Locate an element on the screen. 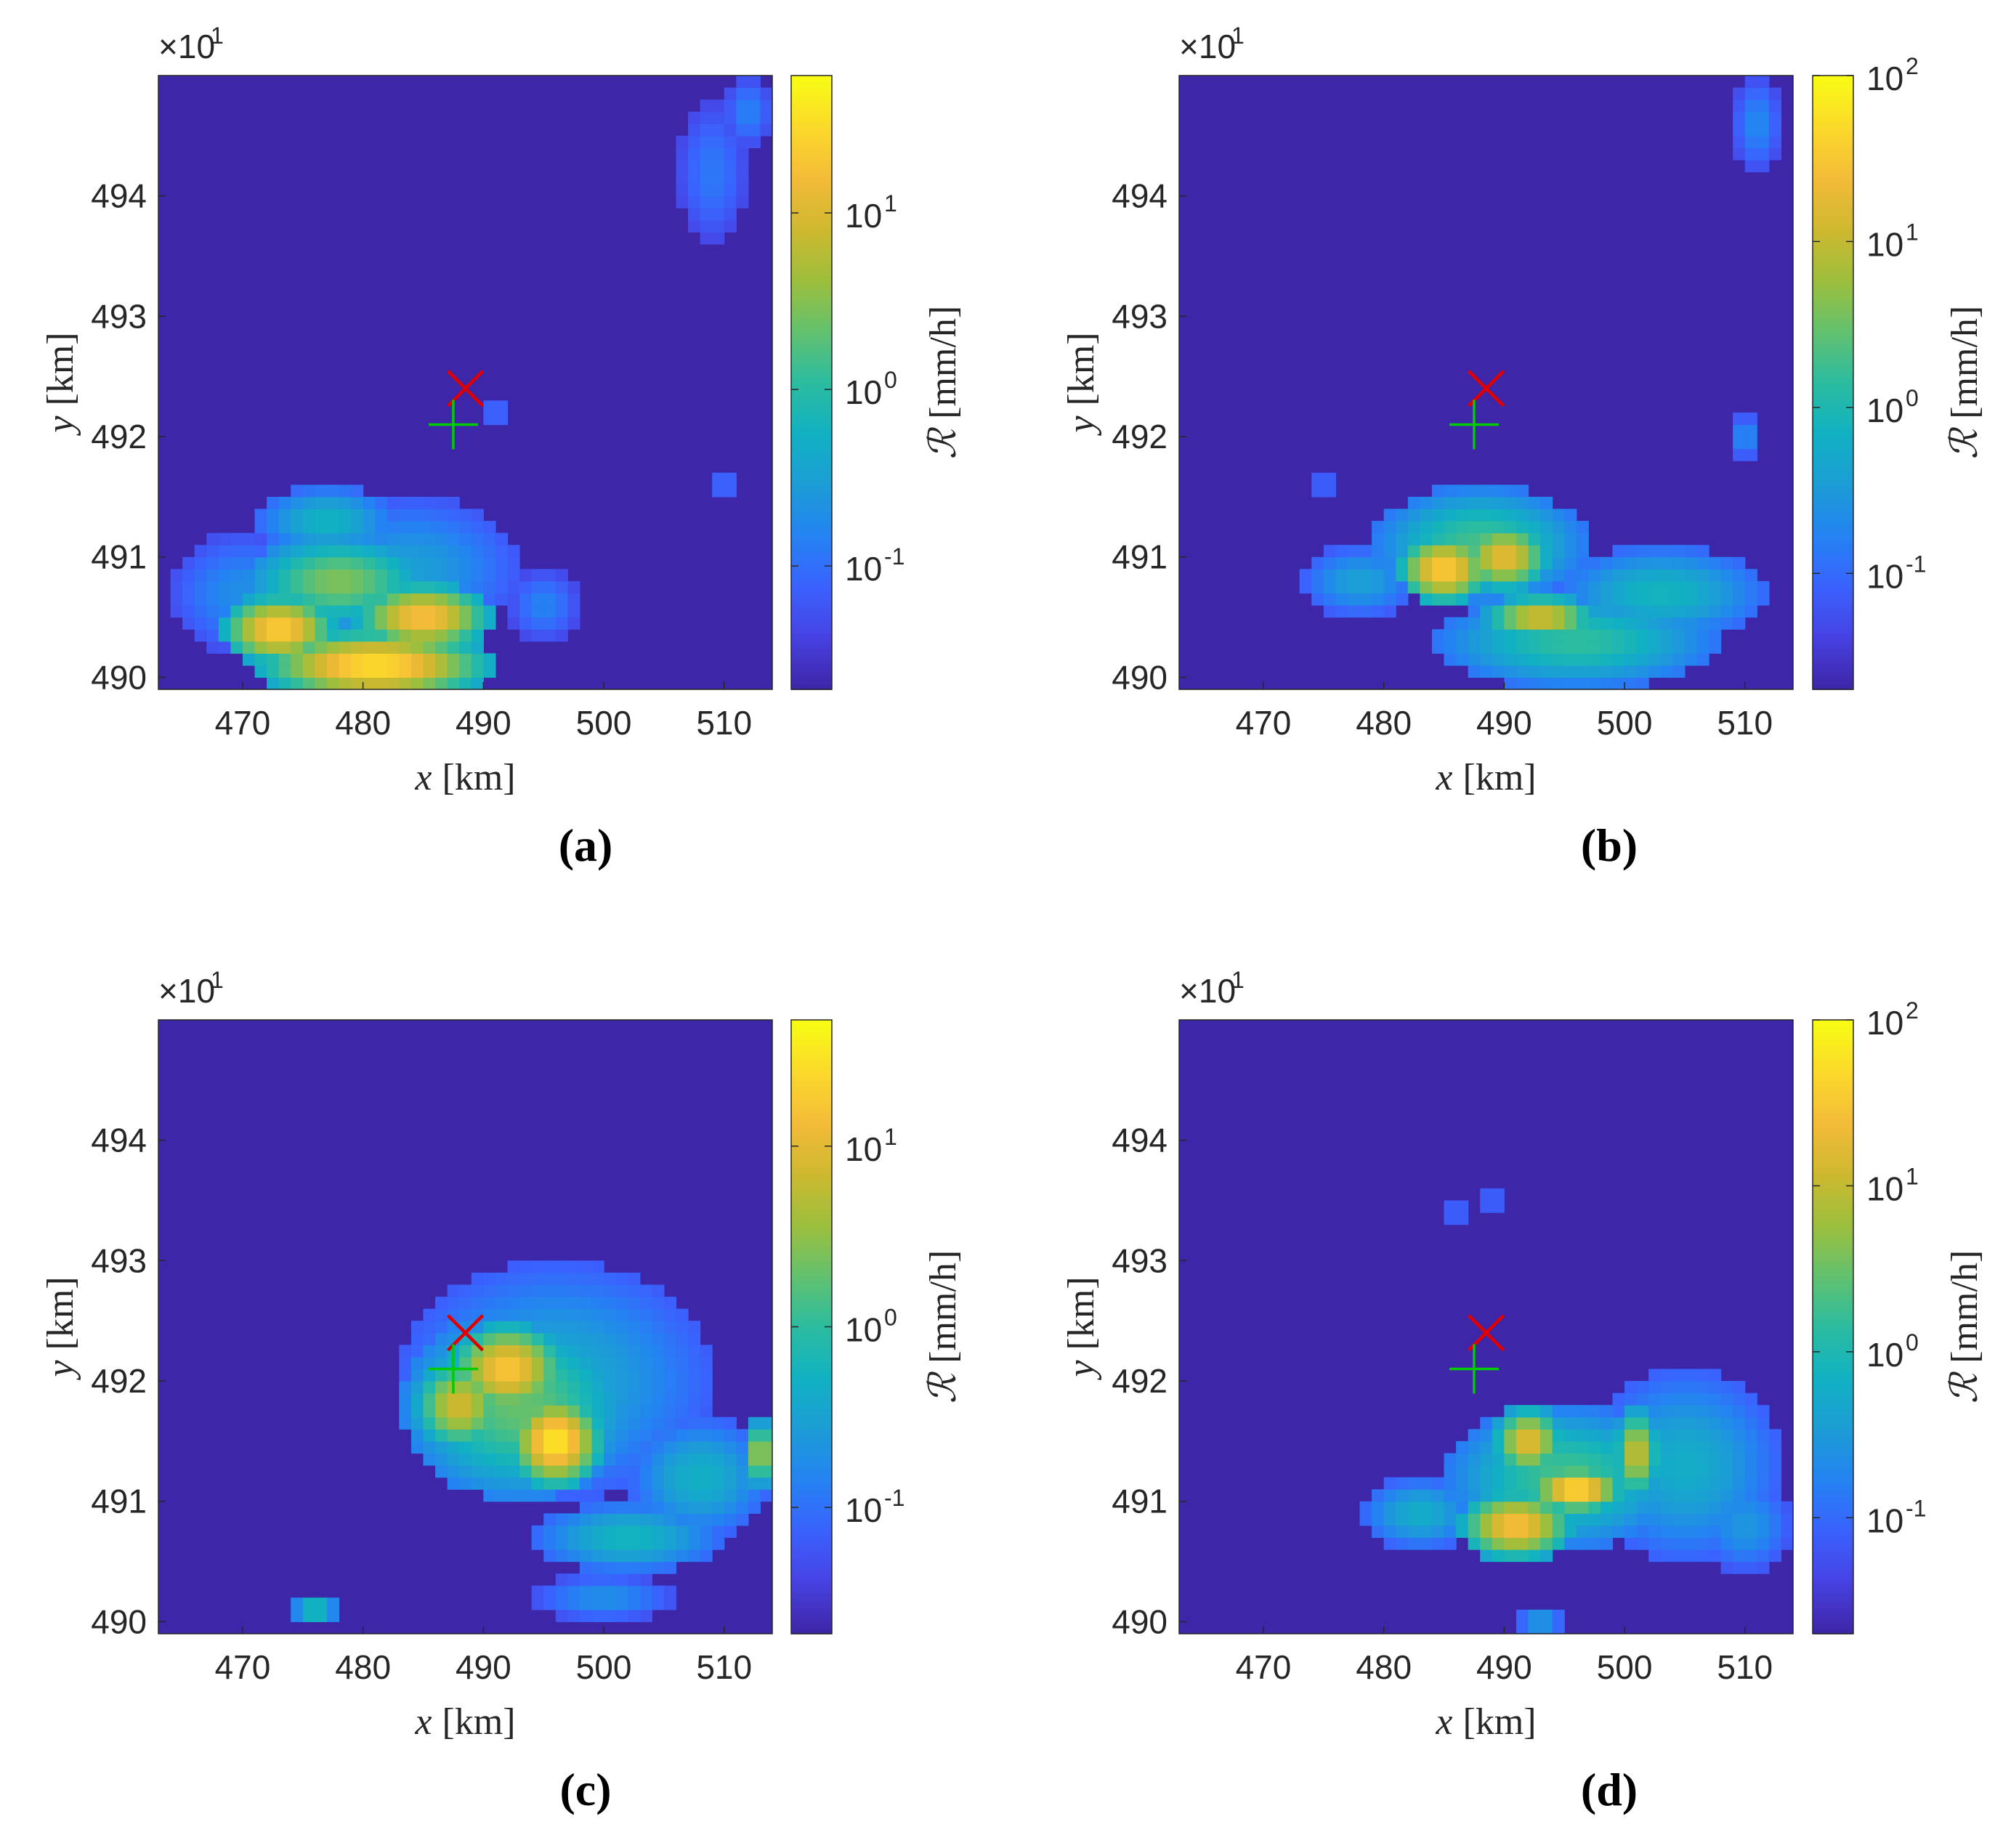 This screenshot has width=2011, height=1848. colorbar-tick-exp: 2 is located at coordinates (1912, 1010).